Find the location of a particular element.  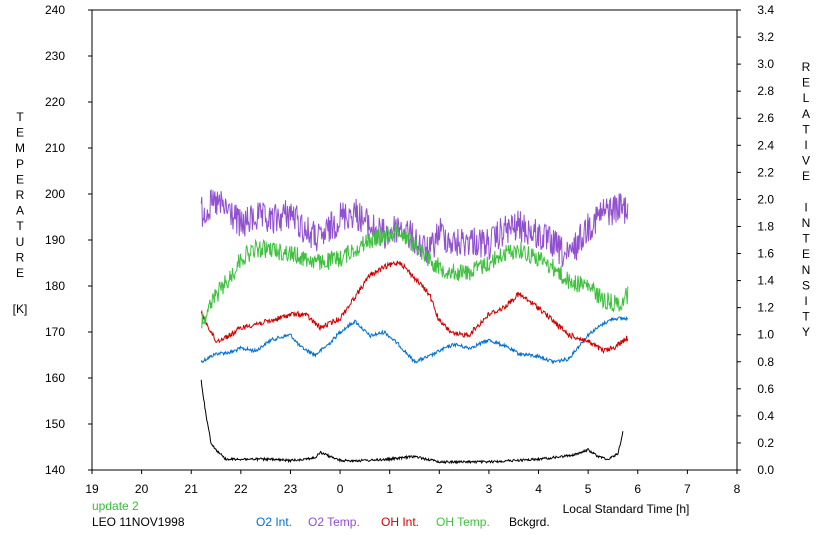

x-tick-label: 4 is located at coordinates (538, 489).